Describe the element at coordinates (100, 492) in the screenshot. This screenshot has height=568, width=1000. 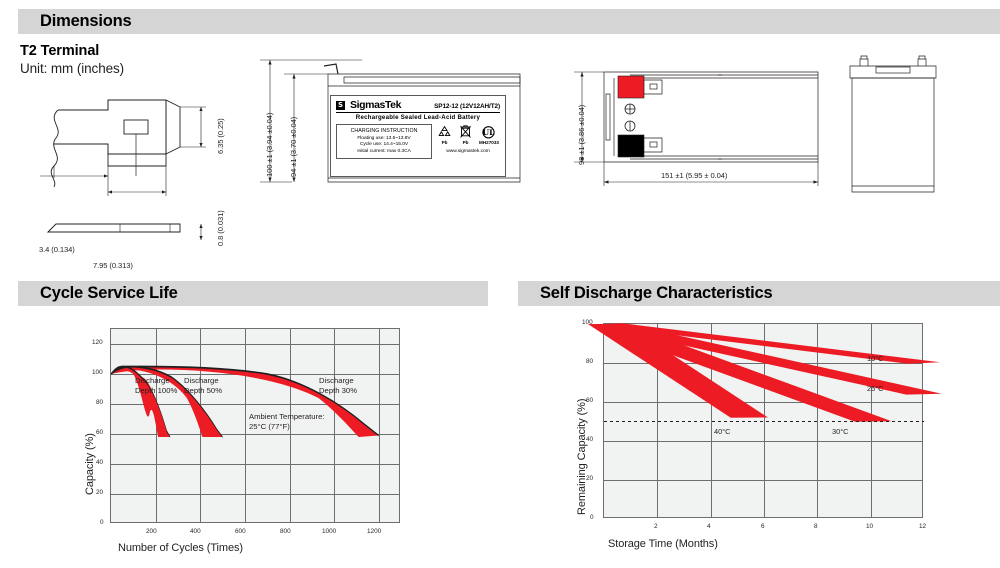
I see `cycle-ytick-20: 20` at that location.